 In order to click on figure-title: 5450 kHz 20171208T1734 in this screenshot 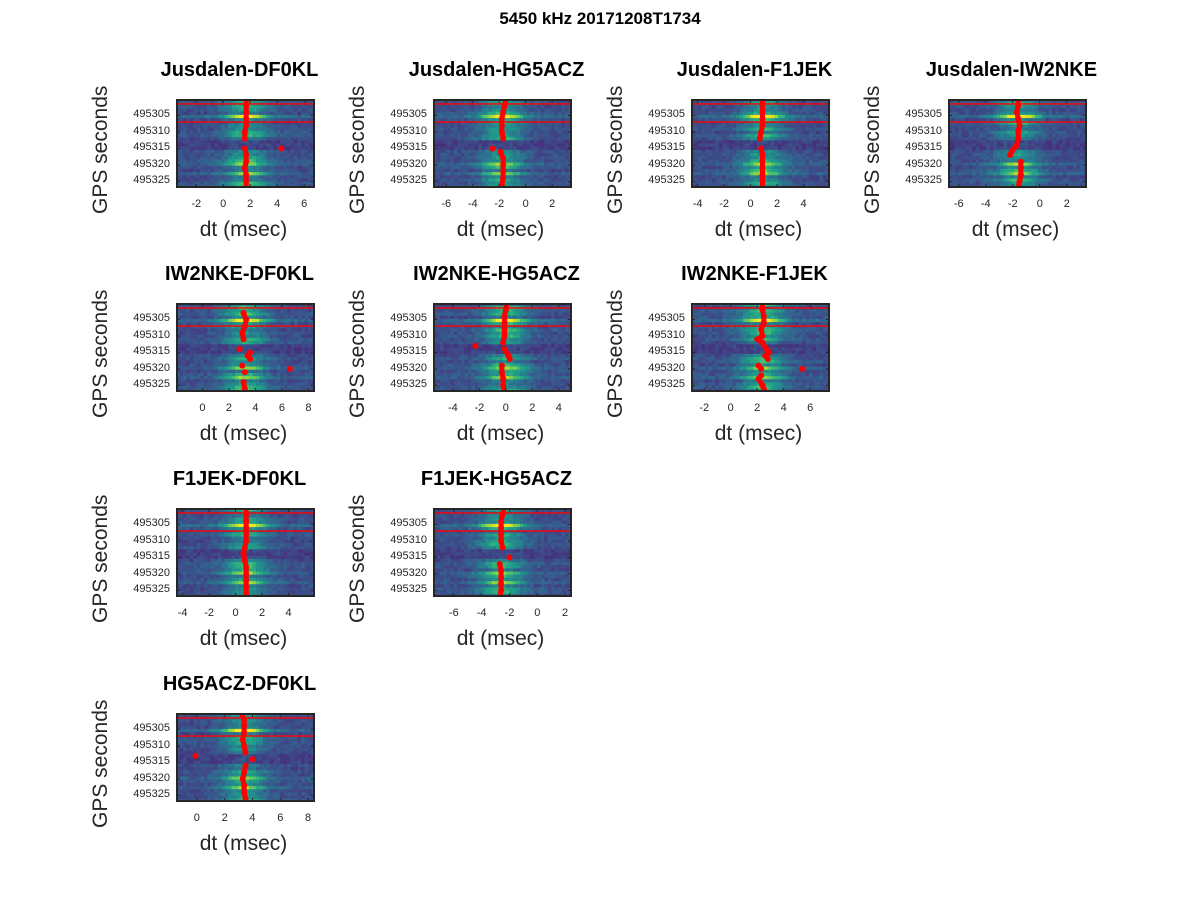, I will do `click(600, 18)`.